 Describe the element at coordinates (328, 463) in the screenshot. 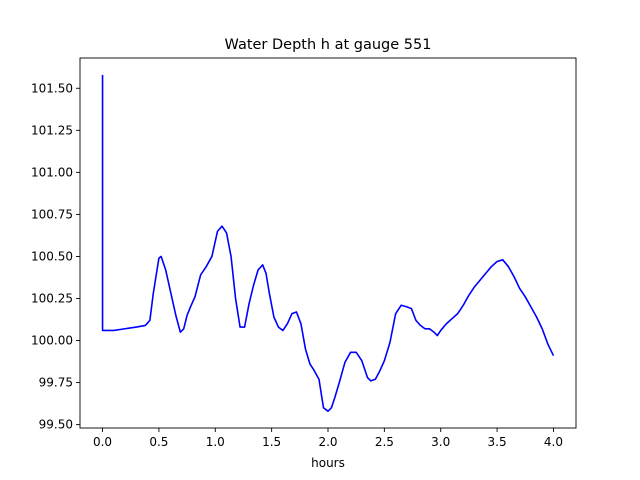

I see `x-axis-label: hours` at that location.